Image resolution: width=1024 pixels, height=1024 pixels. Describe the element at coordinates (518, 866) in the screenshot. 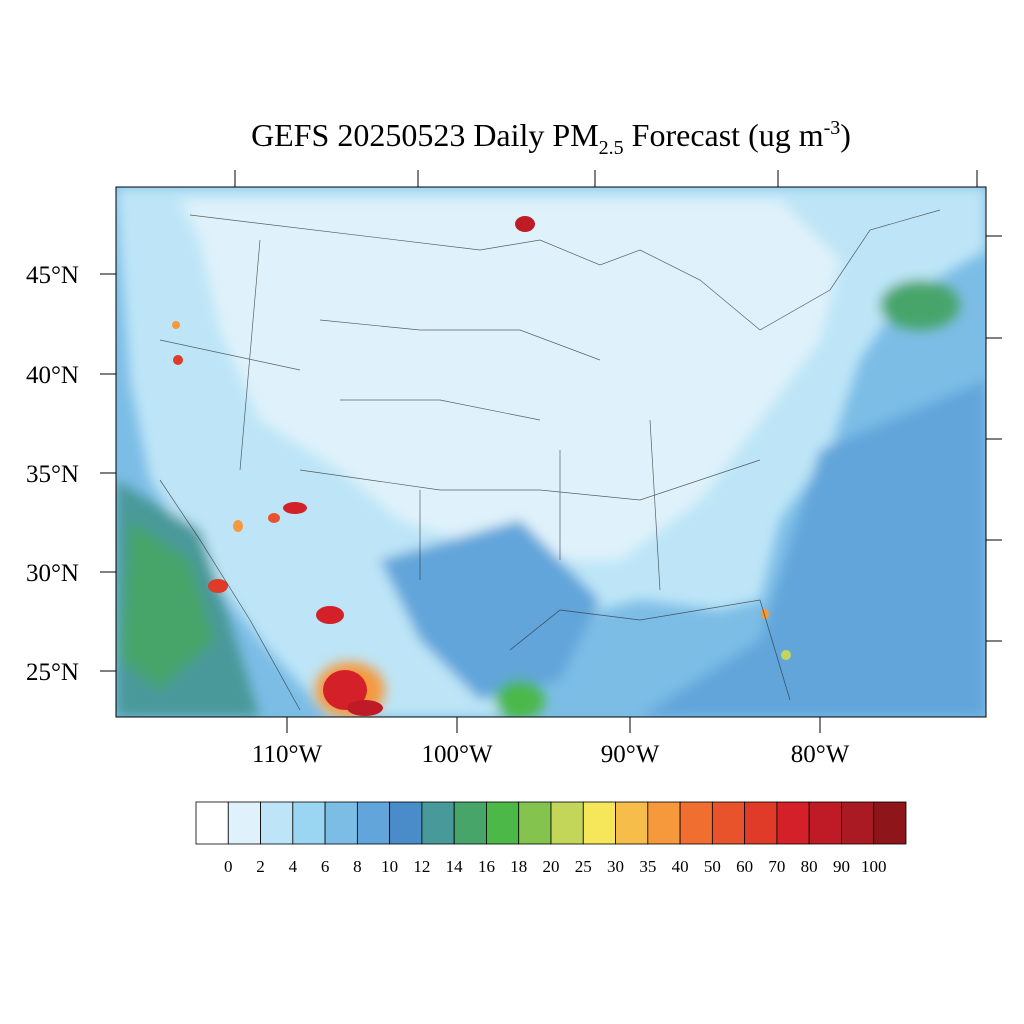

I see `colorbar-label: 18` at that location.